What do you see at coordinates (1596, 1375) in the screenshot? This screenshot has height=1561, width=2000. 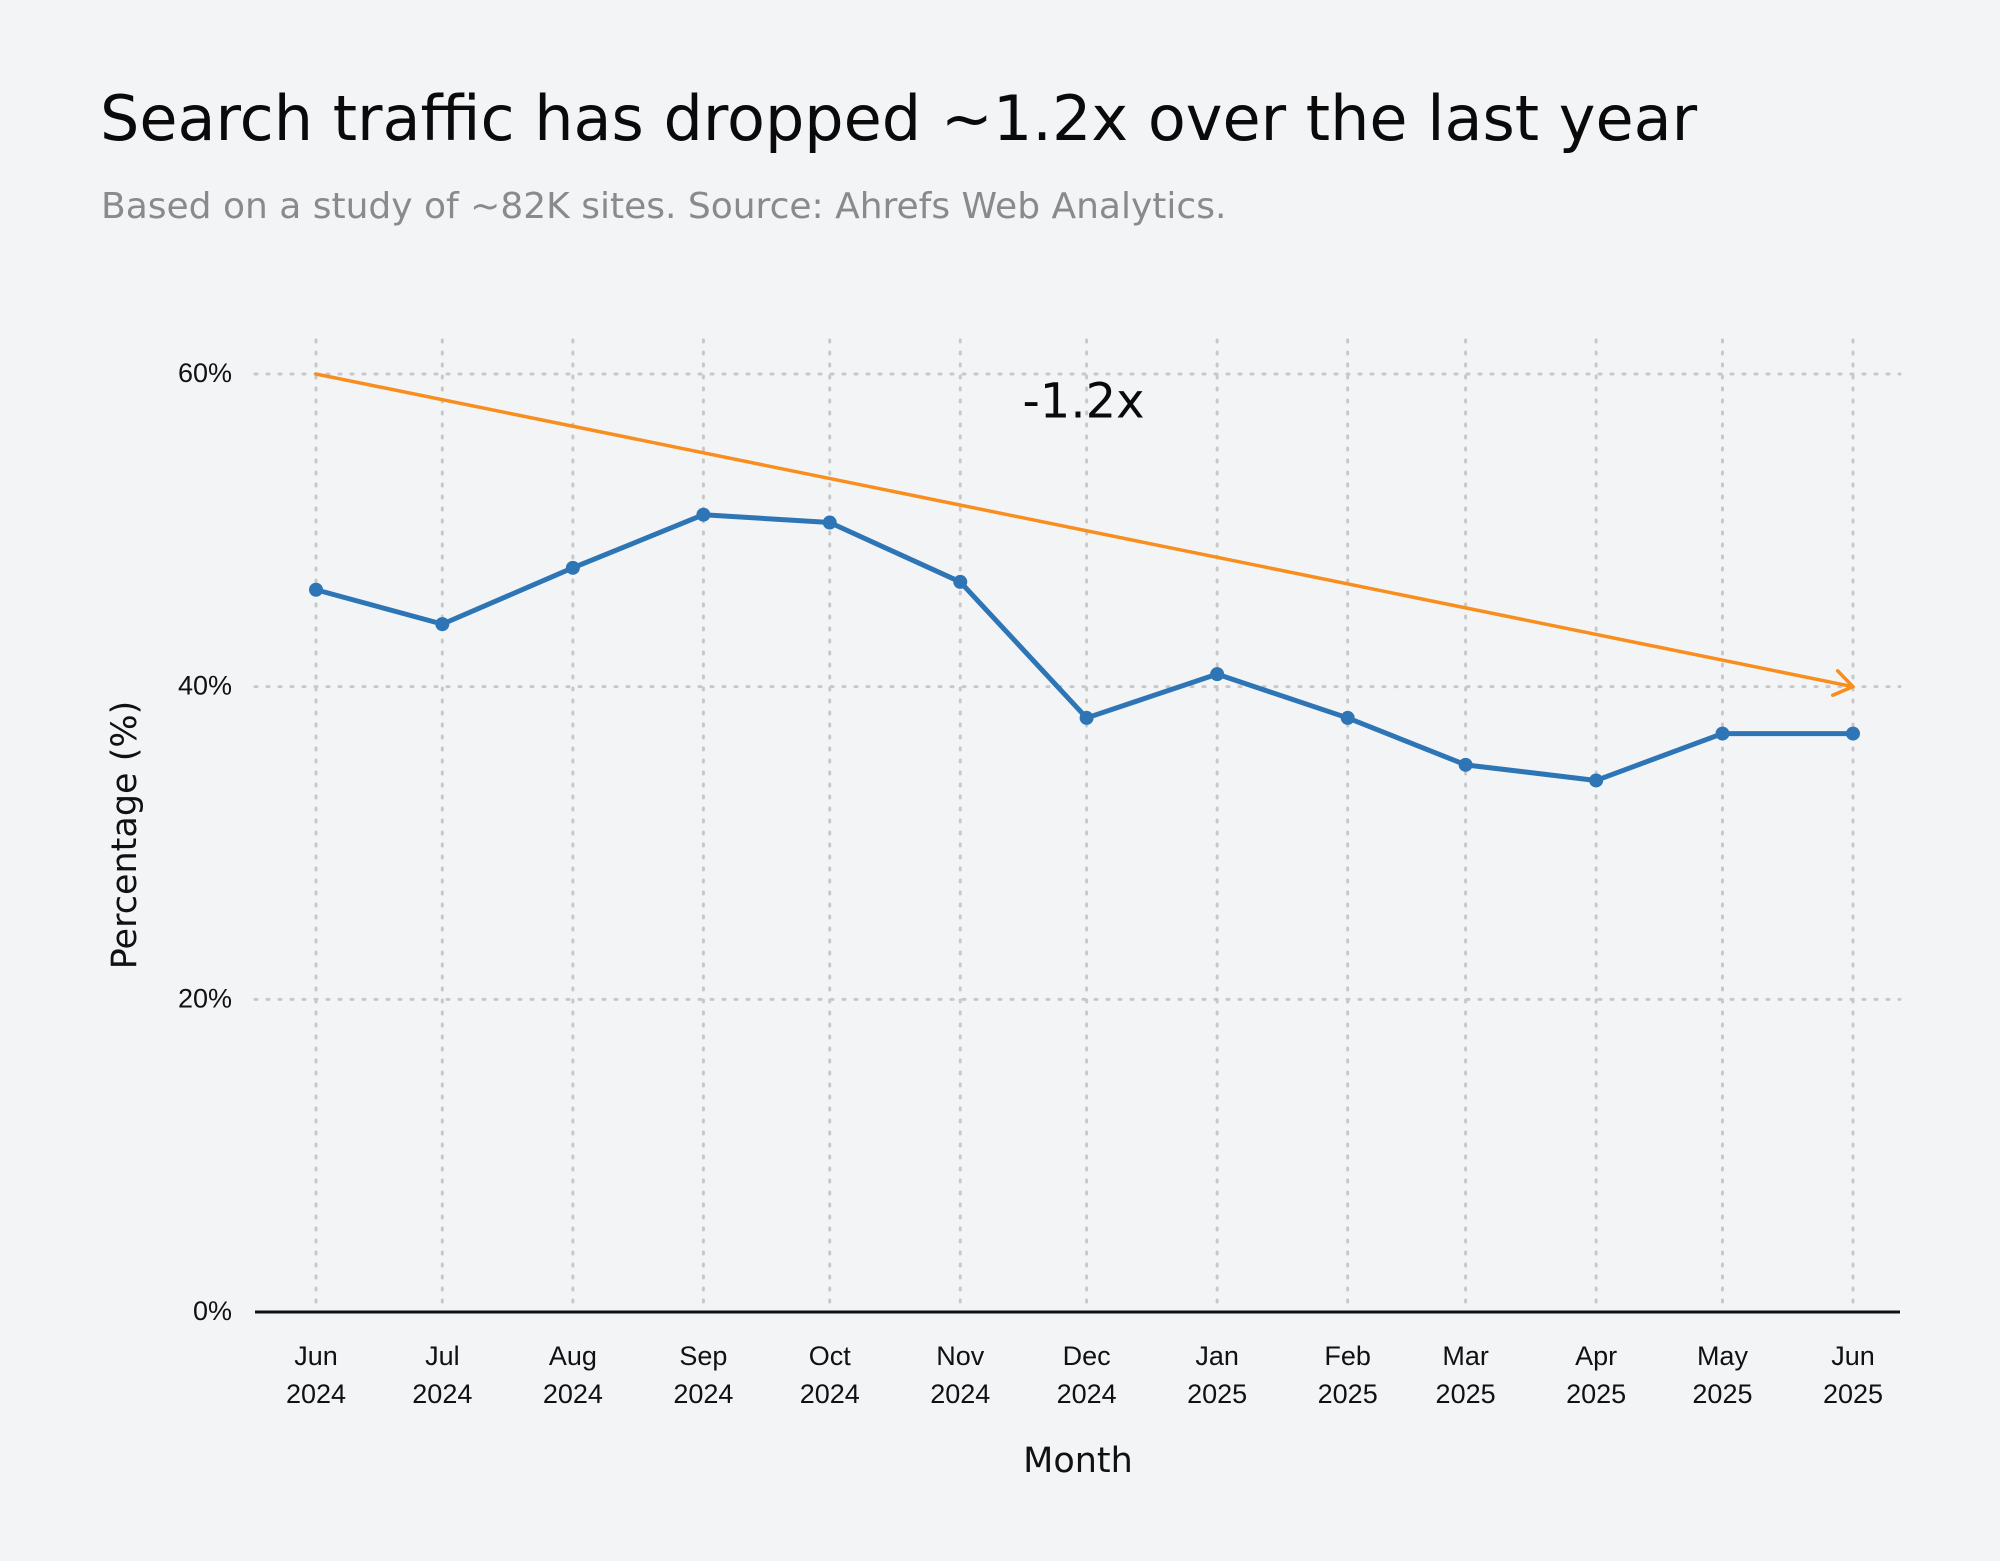 I see `x-tick-label: Apr 2025` at bounding box center [1596, 1375].